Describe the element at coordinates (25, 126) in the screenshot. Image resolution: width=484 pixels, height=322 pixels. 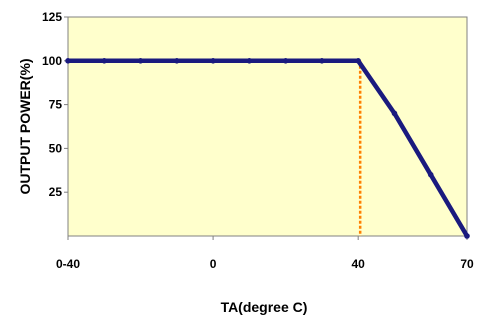
I see `y-axis-title: OUTPUT POWER(%)` at that location.